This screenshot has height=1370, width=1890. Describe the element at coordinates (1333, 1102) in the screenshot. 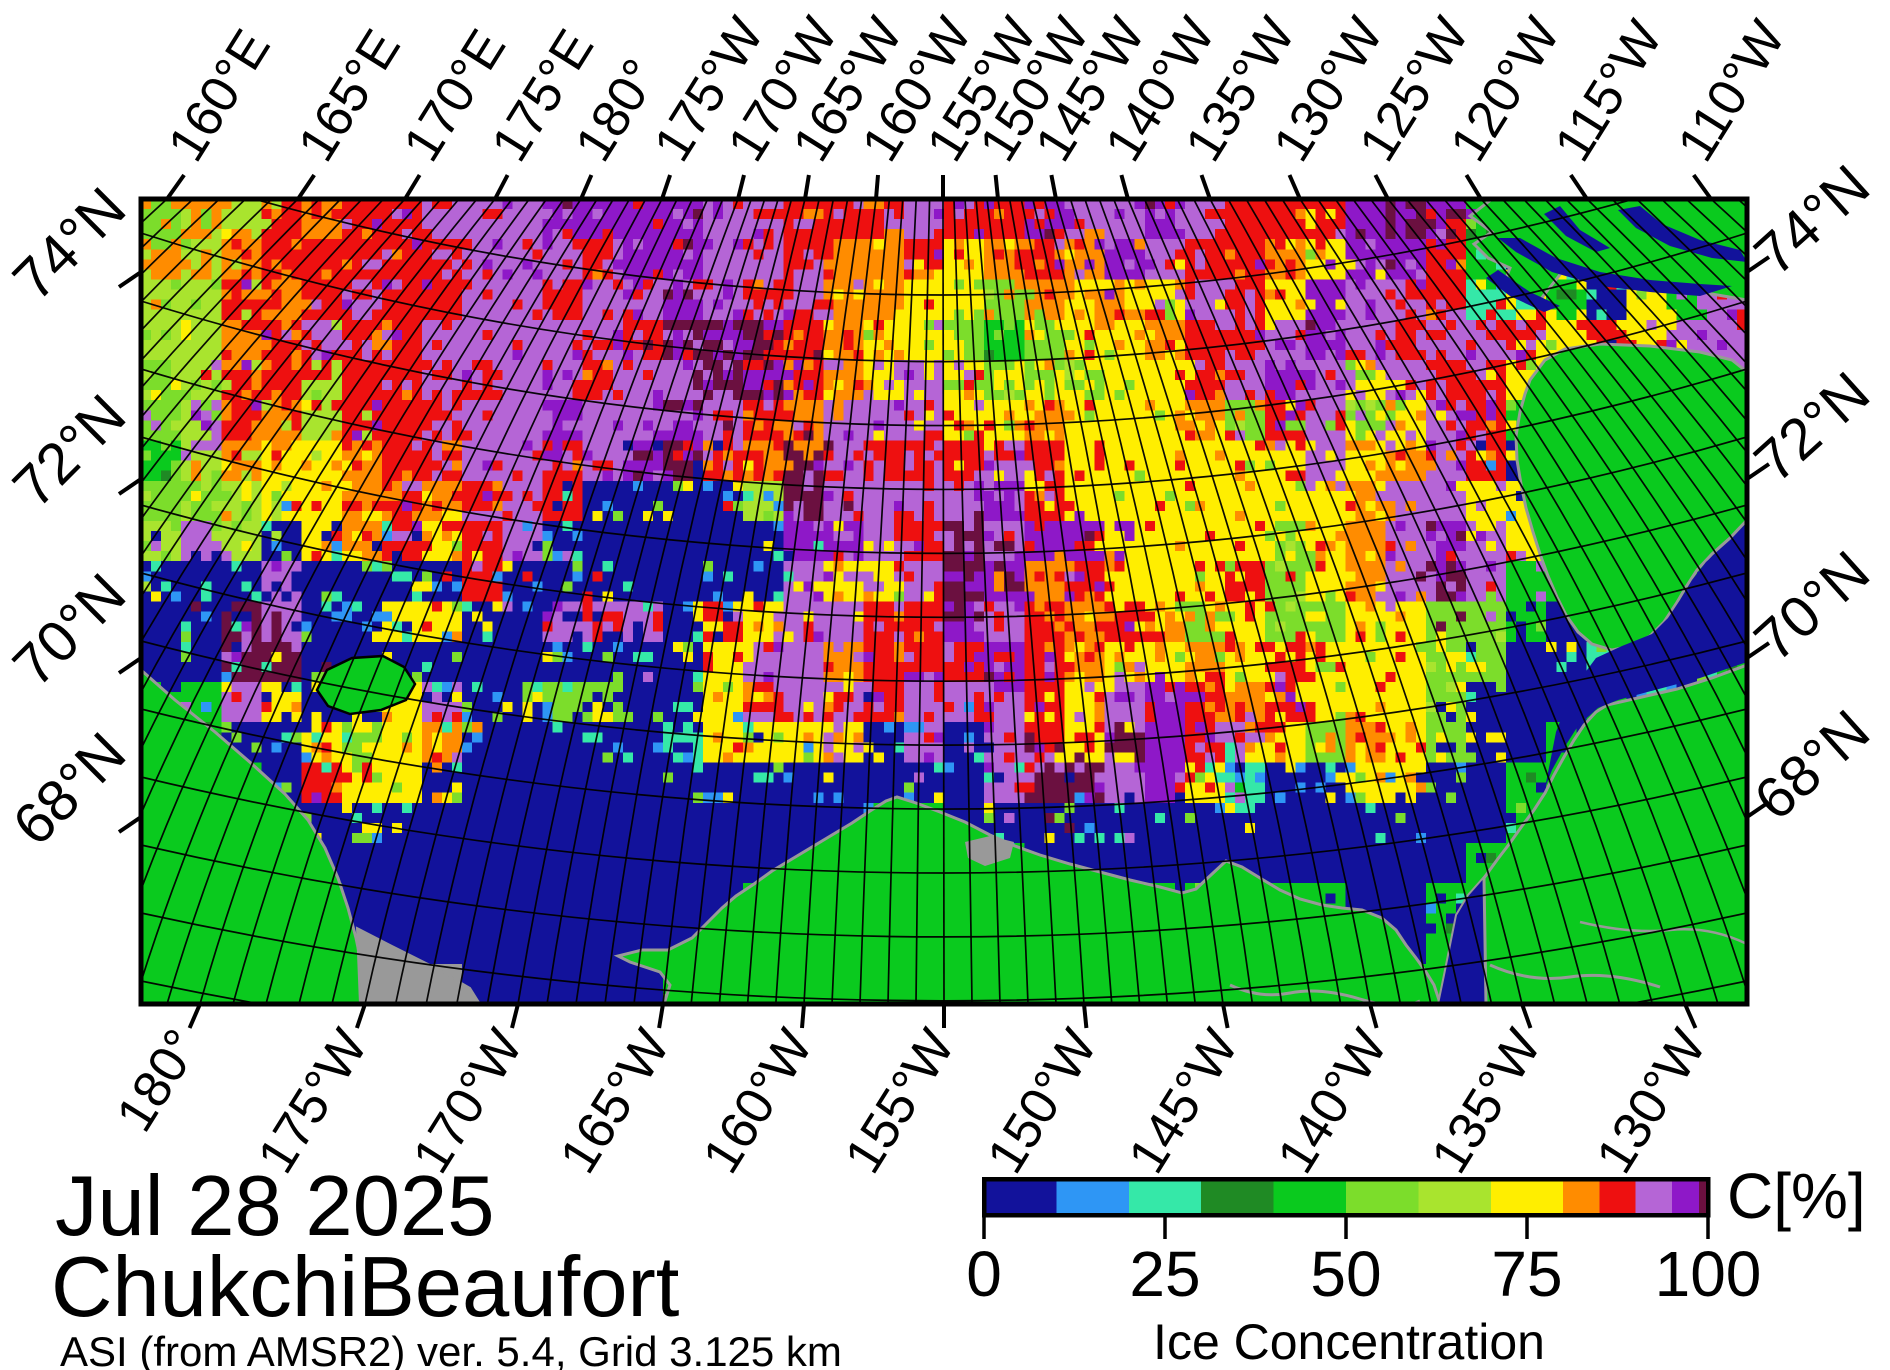

I see `svg-text: 140°W` at that location.